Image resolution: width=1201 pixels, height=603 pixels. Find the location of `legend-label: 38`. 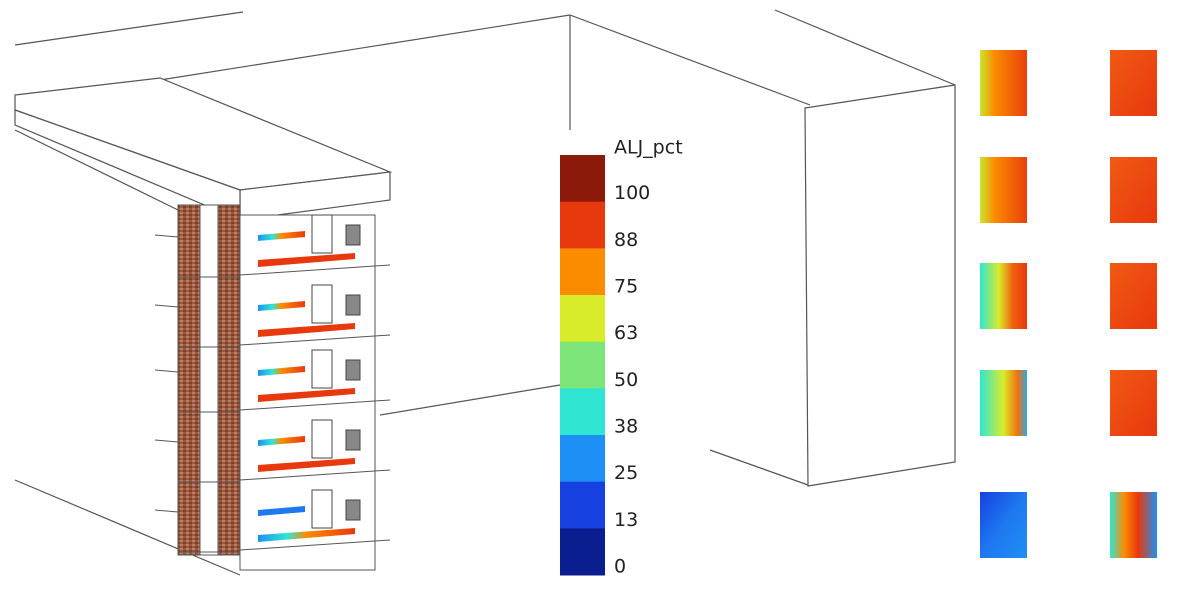

legend-label: 38 is located at coordinates (626, 427).